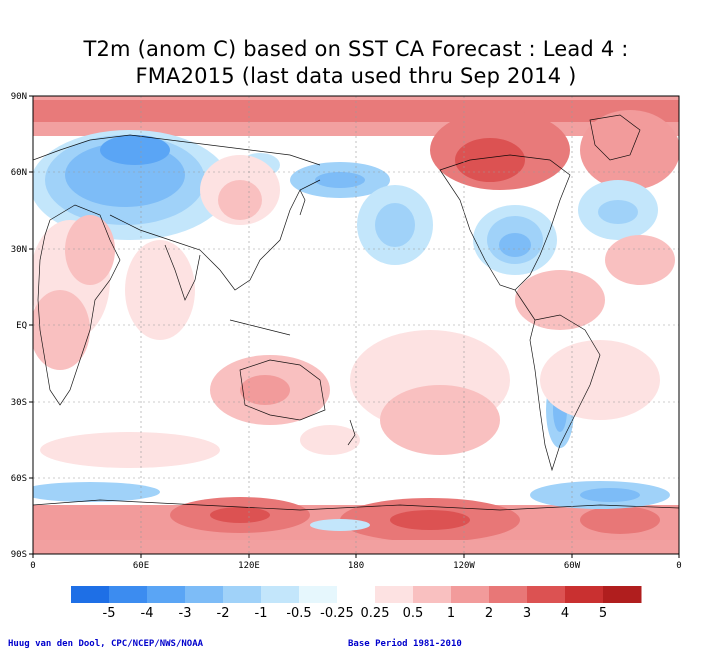  What do you see at coordinates (351, 506) in the screenshot?
I see `southern-ocean-cool` at bounding box center [351, 506].